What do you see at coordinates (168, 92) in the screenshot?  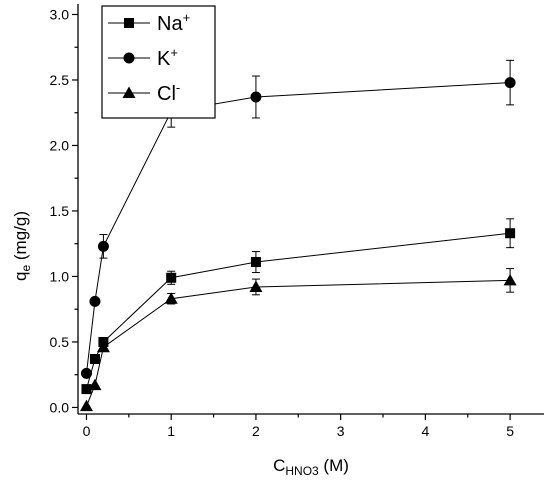 I see `legend-label: Cl-` at bounding box center [168, 92].